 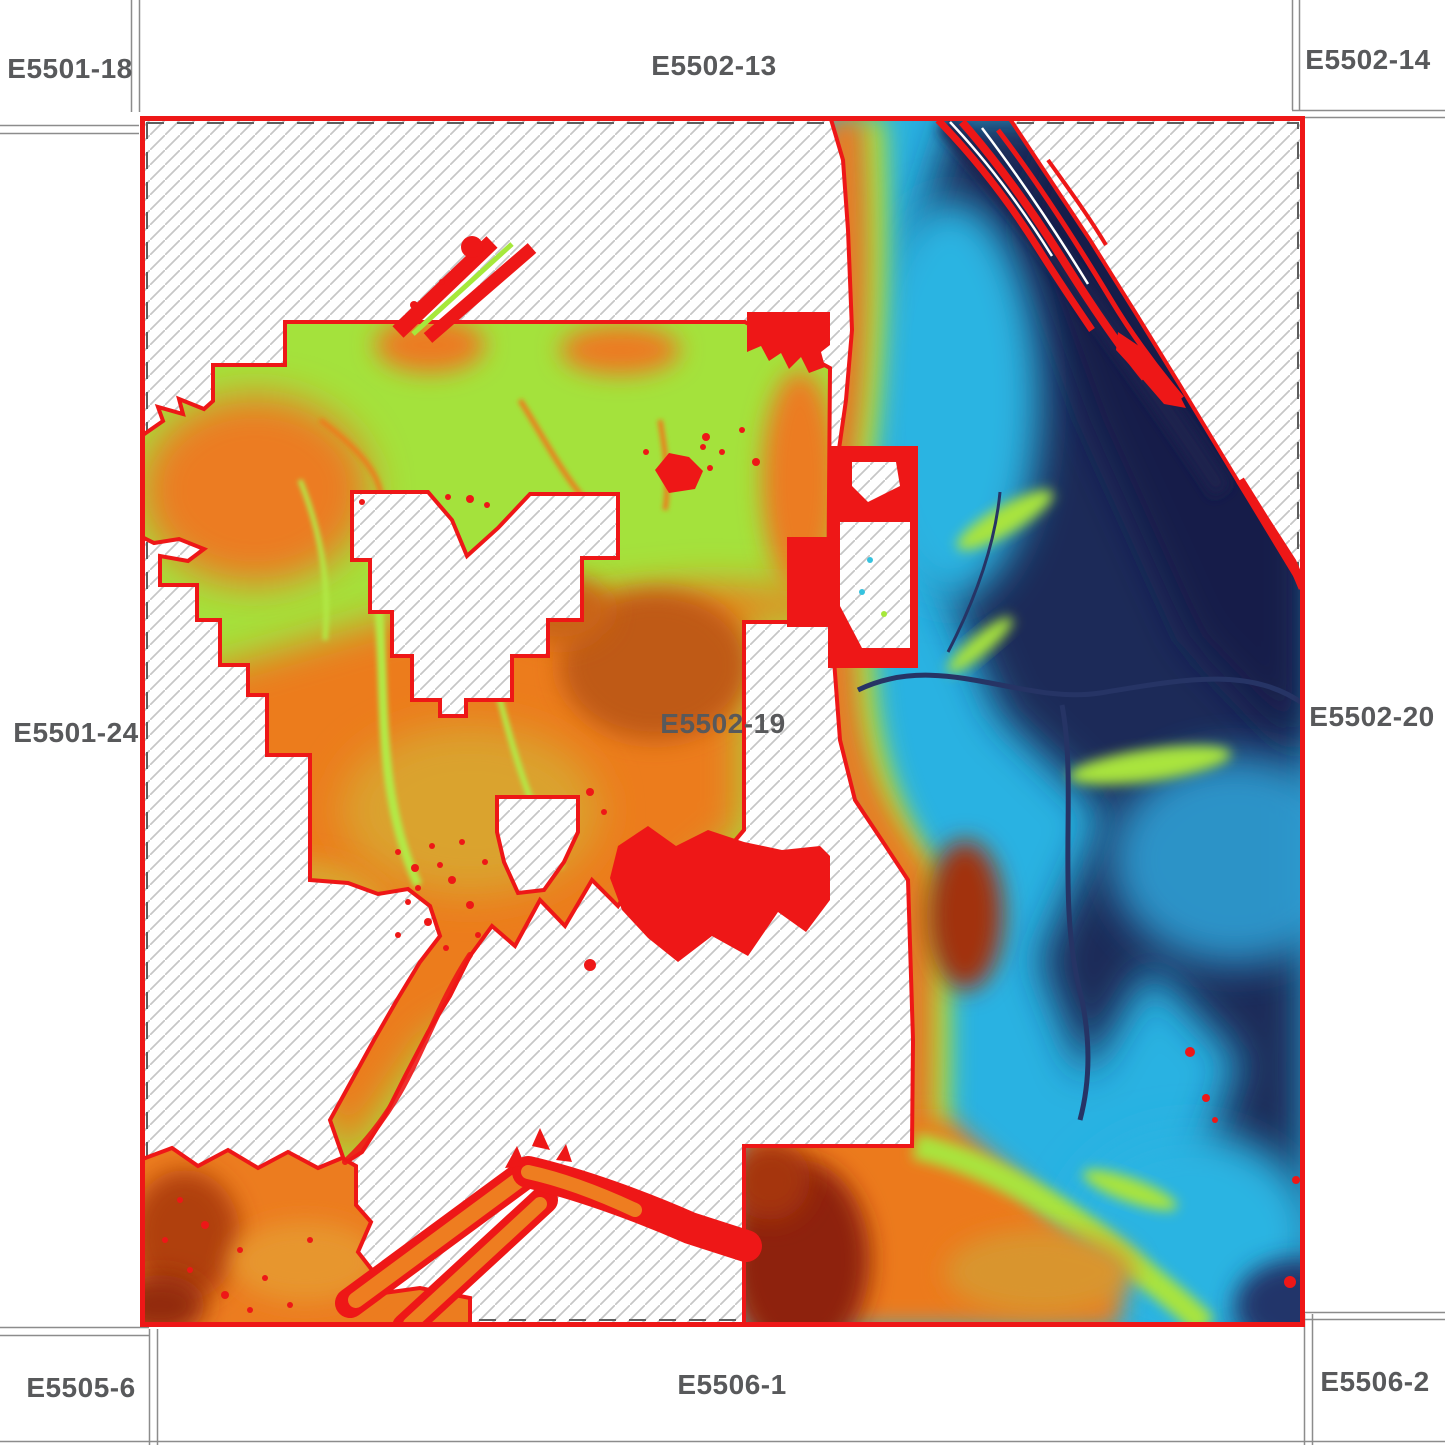 I want to click on dem-corridors, so click(x=548, y=1139).